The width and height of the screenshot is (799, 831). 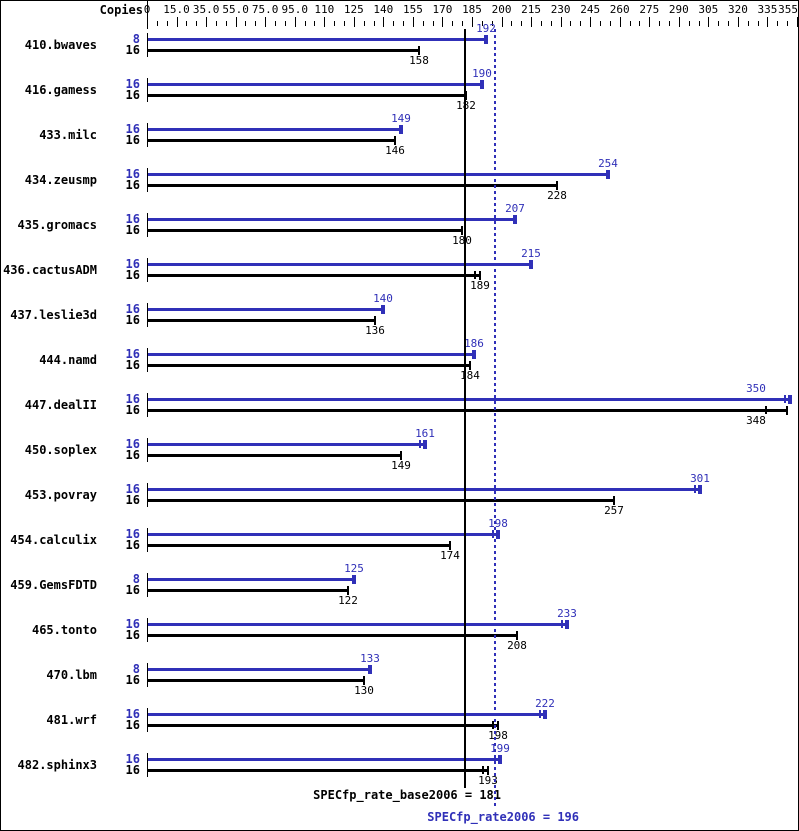 What do you see at coordinates (488, 780) in the screenshot?
I see `base-value-label: 193` at bounding box center [488, 780].